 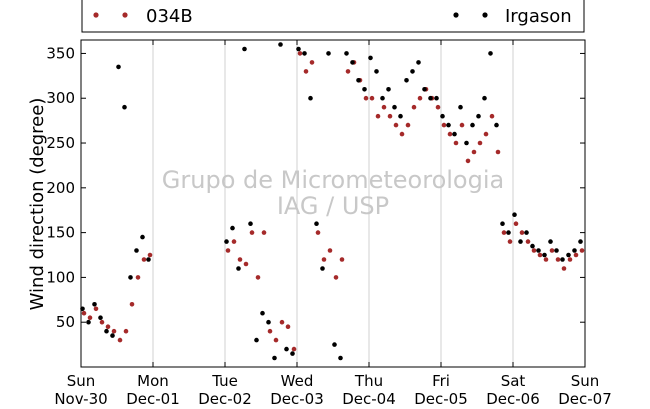 What do you see at coordinates (585, 399) in the screenshot?
I see `x-tick-label-date-7: Dec-07` at bounding box center [585, 399].